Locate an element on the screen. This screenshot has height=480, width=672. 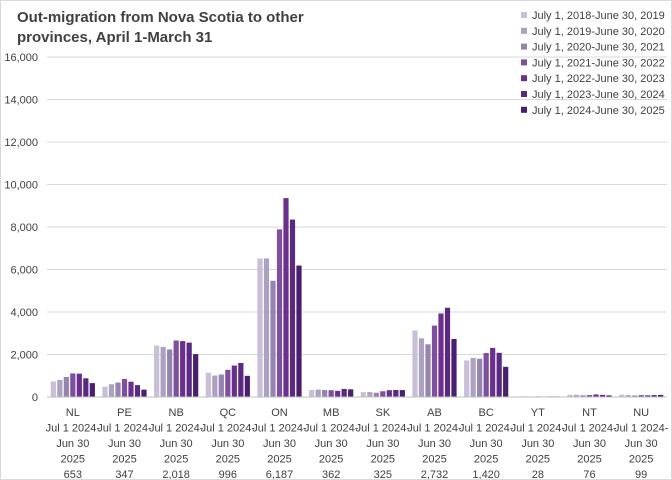
category-value-label: 2,732 is located at coordinates (435, 474).